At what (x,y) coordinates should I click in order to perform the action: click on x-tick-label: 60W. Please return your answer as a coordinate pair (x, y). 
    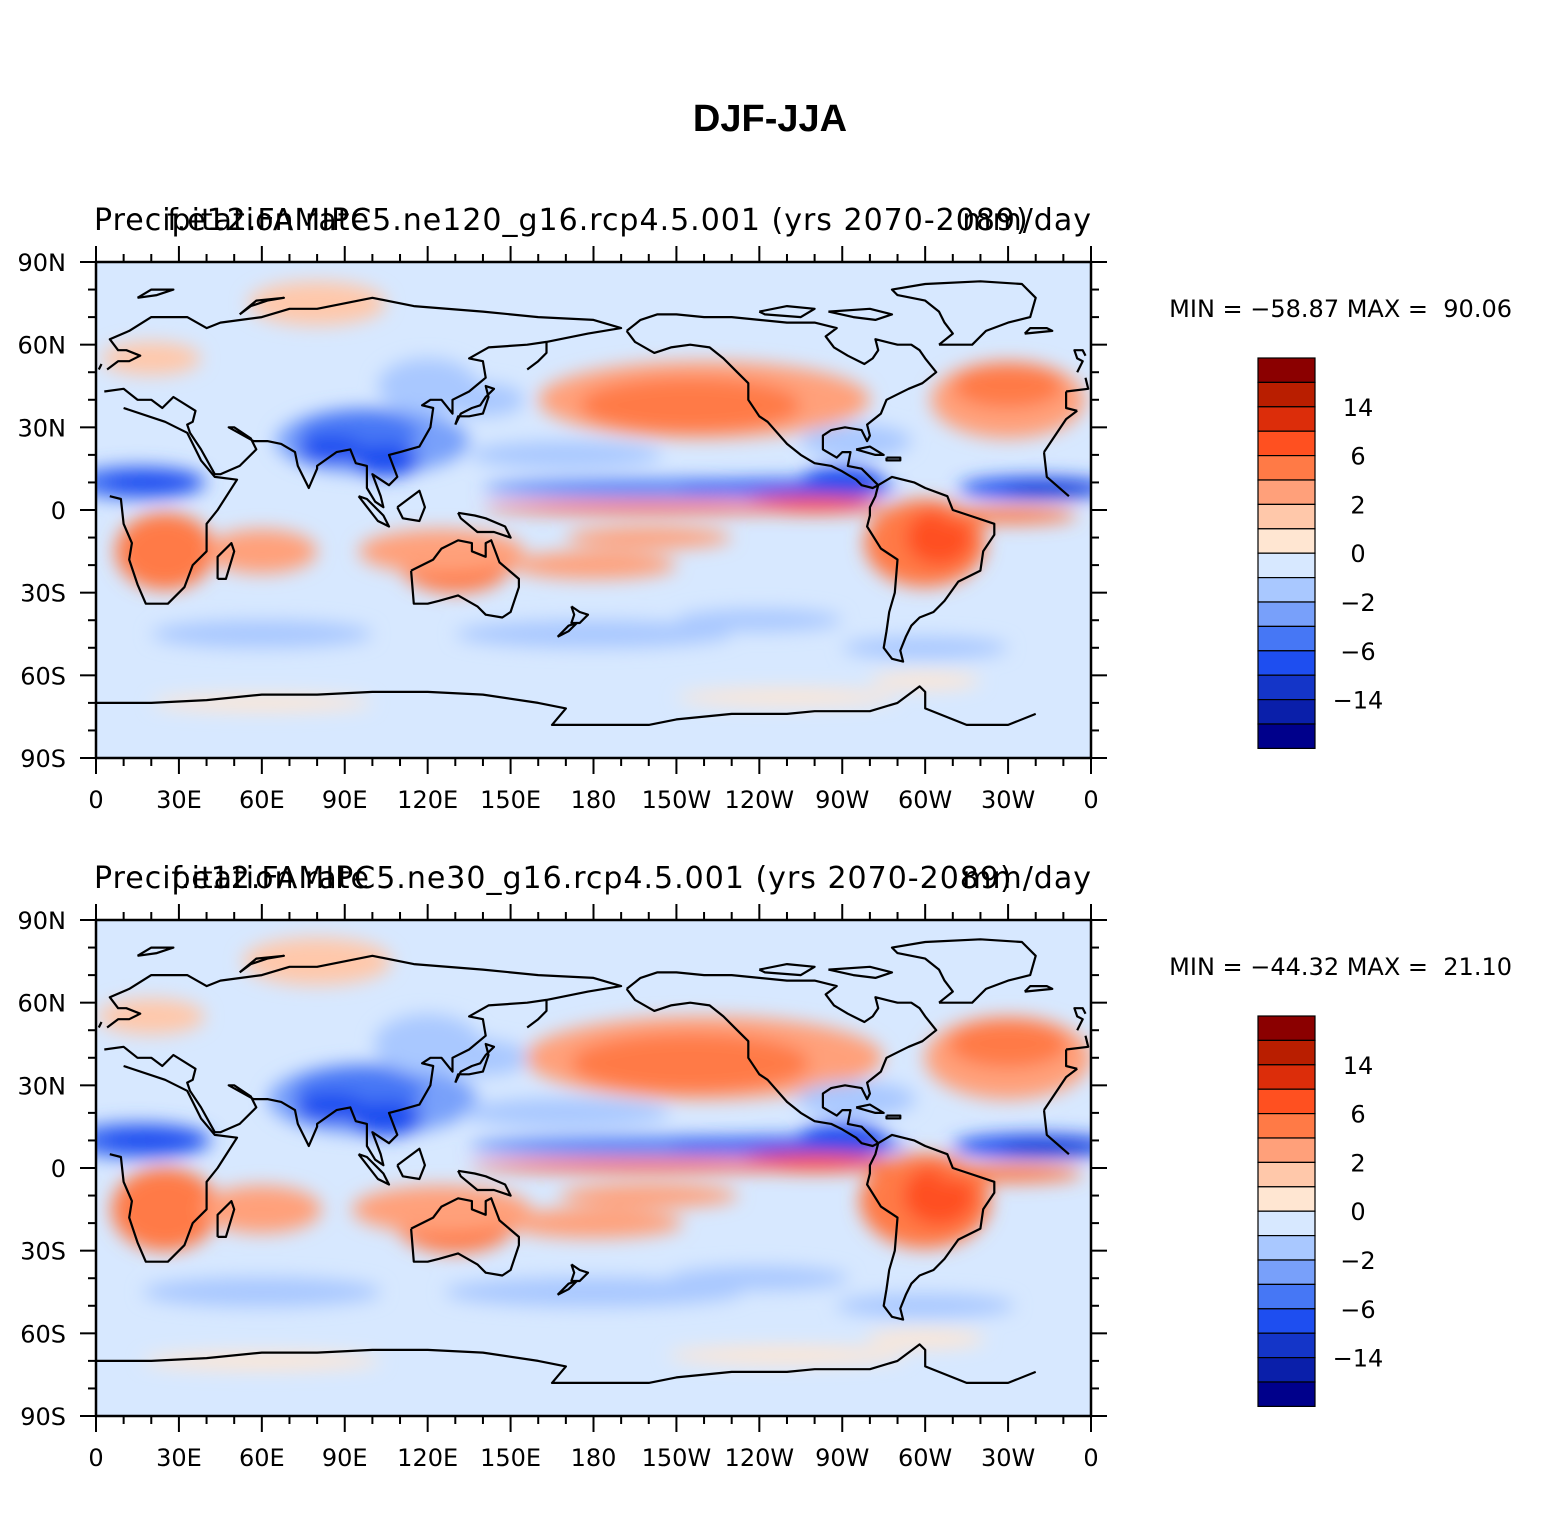
    Looking at the image, I should click on (925, 800).